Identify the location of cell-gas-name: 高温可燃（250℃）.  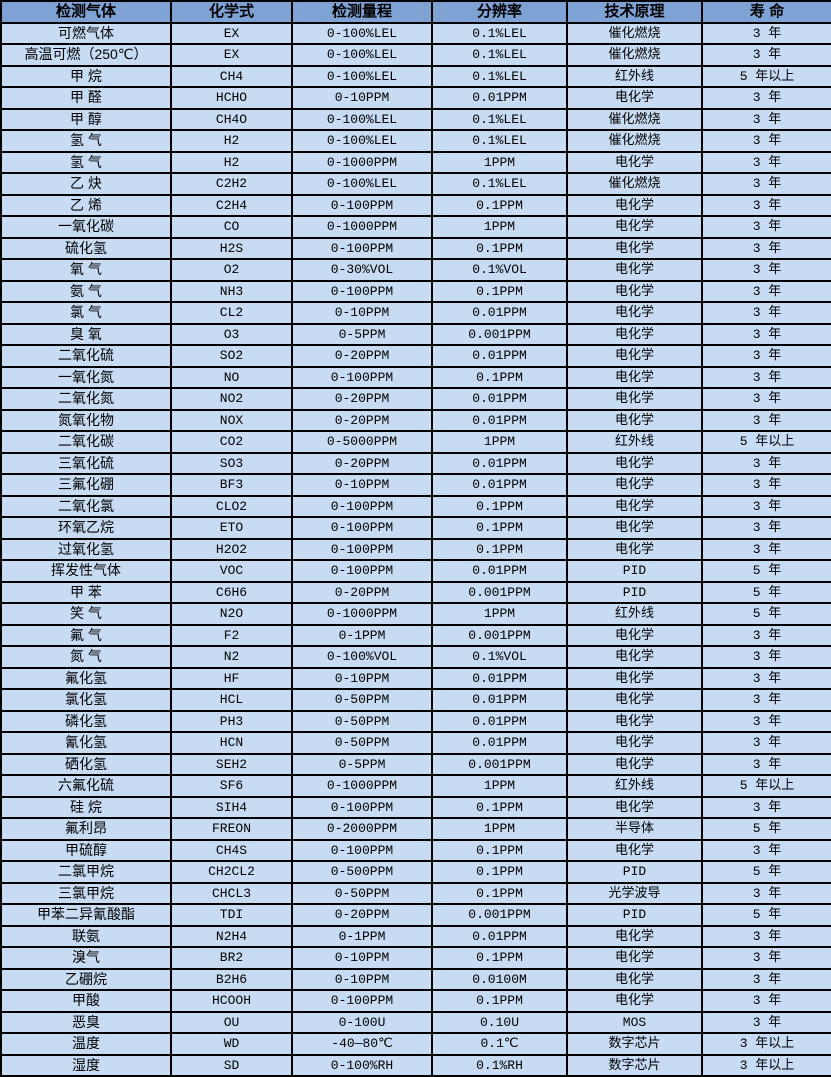
(86, 55).